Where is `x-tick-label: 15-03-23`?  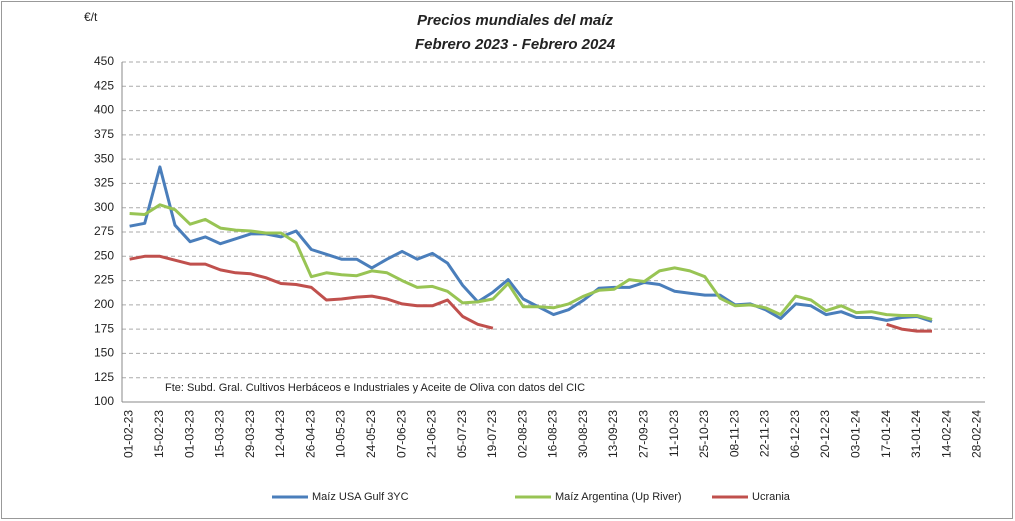 x-tick-label: 15-03-23 is located at coordinates (220, 434).